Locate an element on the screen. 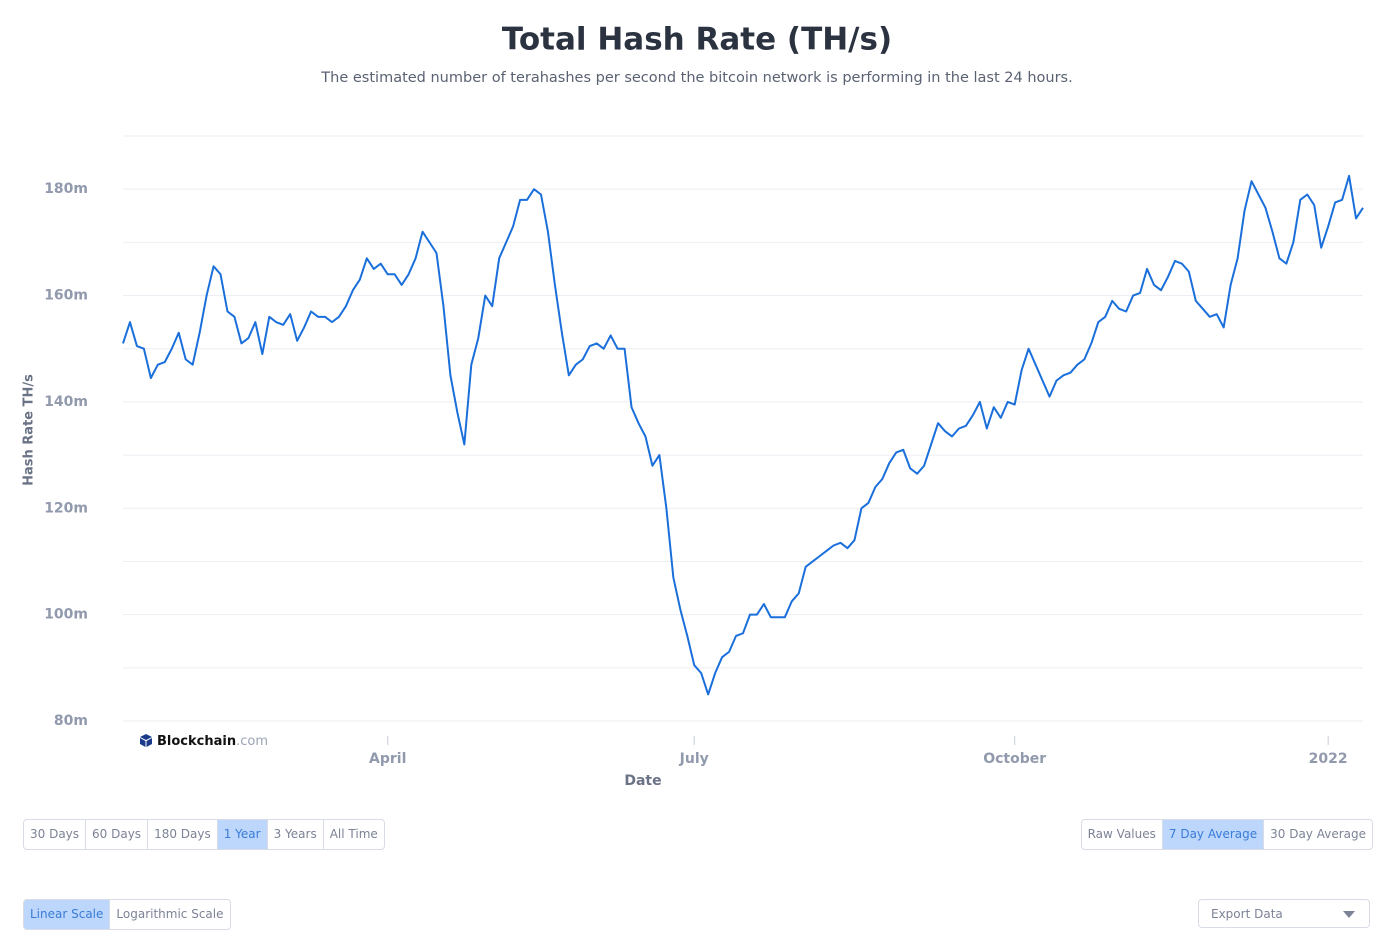 This screenshot has height=950, width=1390. average-button: 7 Day Average is located at coordinates (1212, 834).